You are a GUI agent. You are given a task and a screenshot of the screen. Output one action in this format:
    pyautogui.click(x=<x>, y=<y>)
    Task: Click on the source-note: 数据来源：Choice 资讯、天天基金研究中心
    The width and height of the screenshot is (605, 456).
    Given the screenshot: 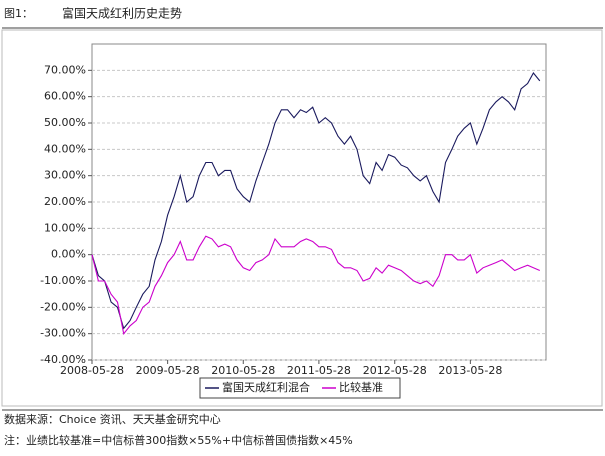 What is the action you would take?
    pyautogui.click(x=112, y=419)
    